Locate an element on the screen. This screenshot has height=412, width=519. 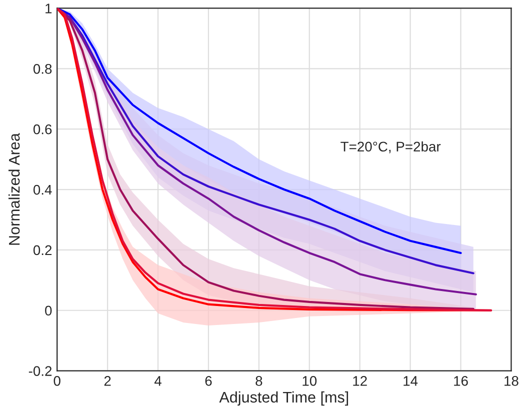
y-tick-label: 0 is located at coordinates (48, 311).